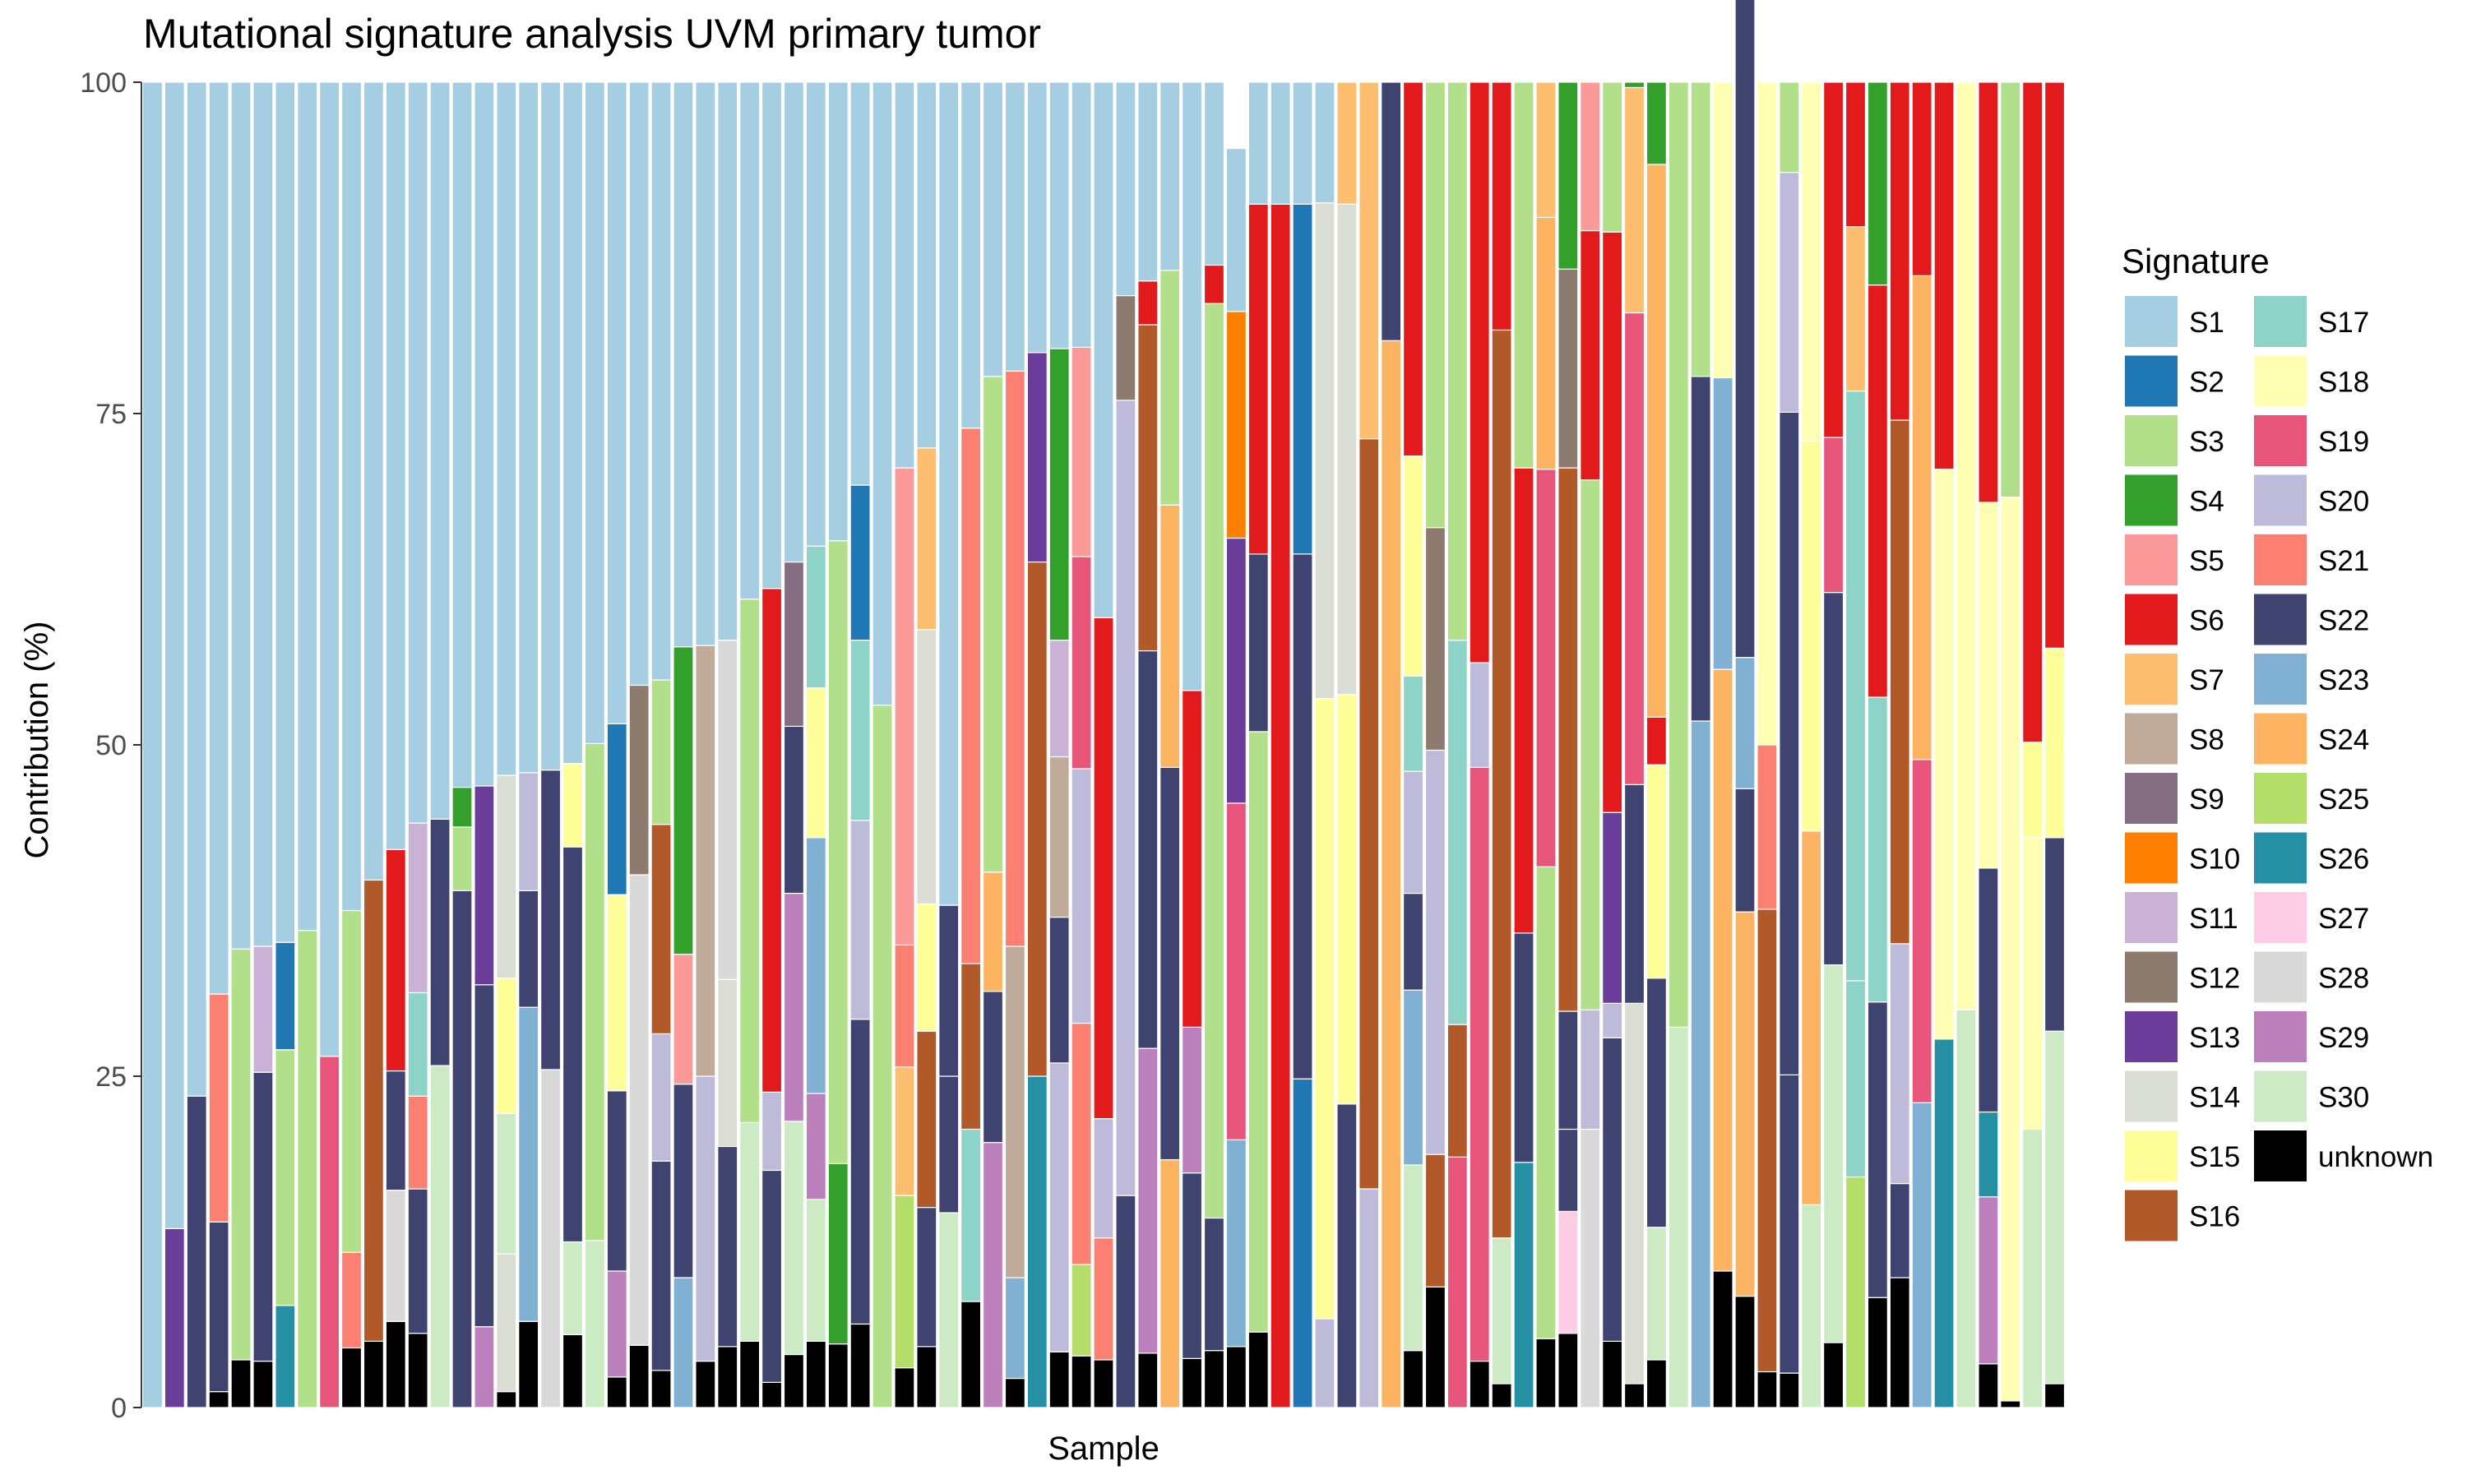 The height and width of the screenshot is (1484, 2467). Describe the element at coordinates (1989, 1155) in the screenshot. I see `bar-segment-s26` at that location.